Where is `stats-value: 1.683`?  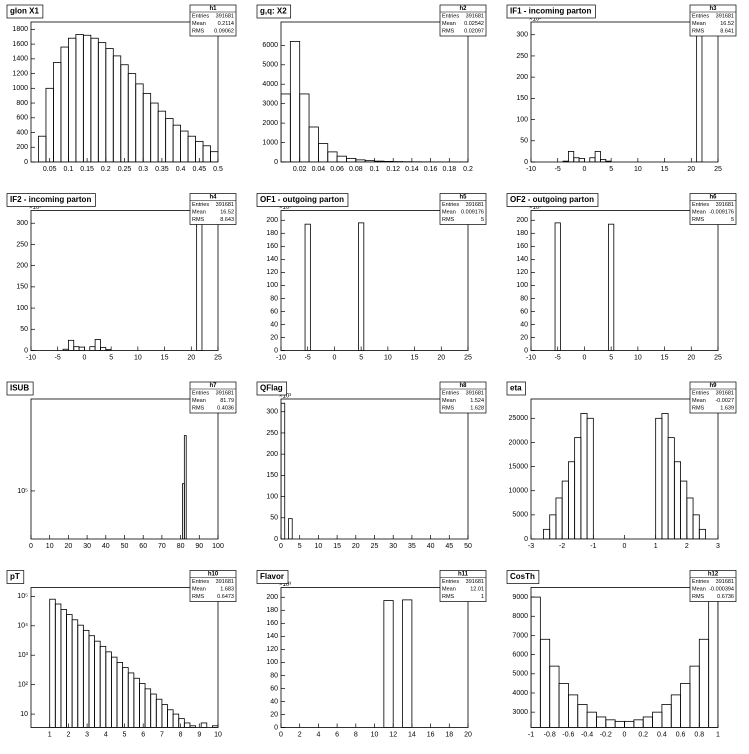 stats-value: 1.683 is located at coordinates (227, 589).